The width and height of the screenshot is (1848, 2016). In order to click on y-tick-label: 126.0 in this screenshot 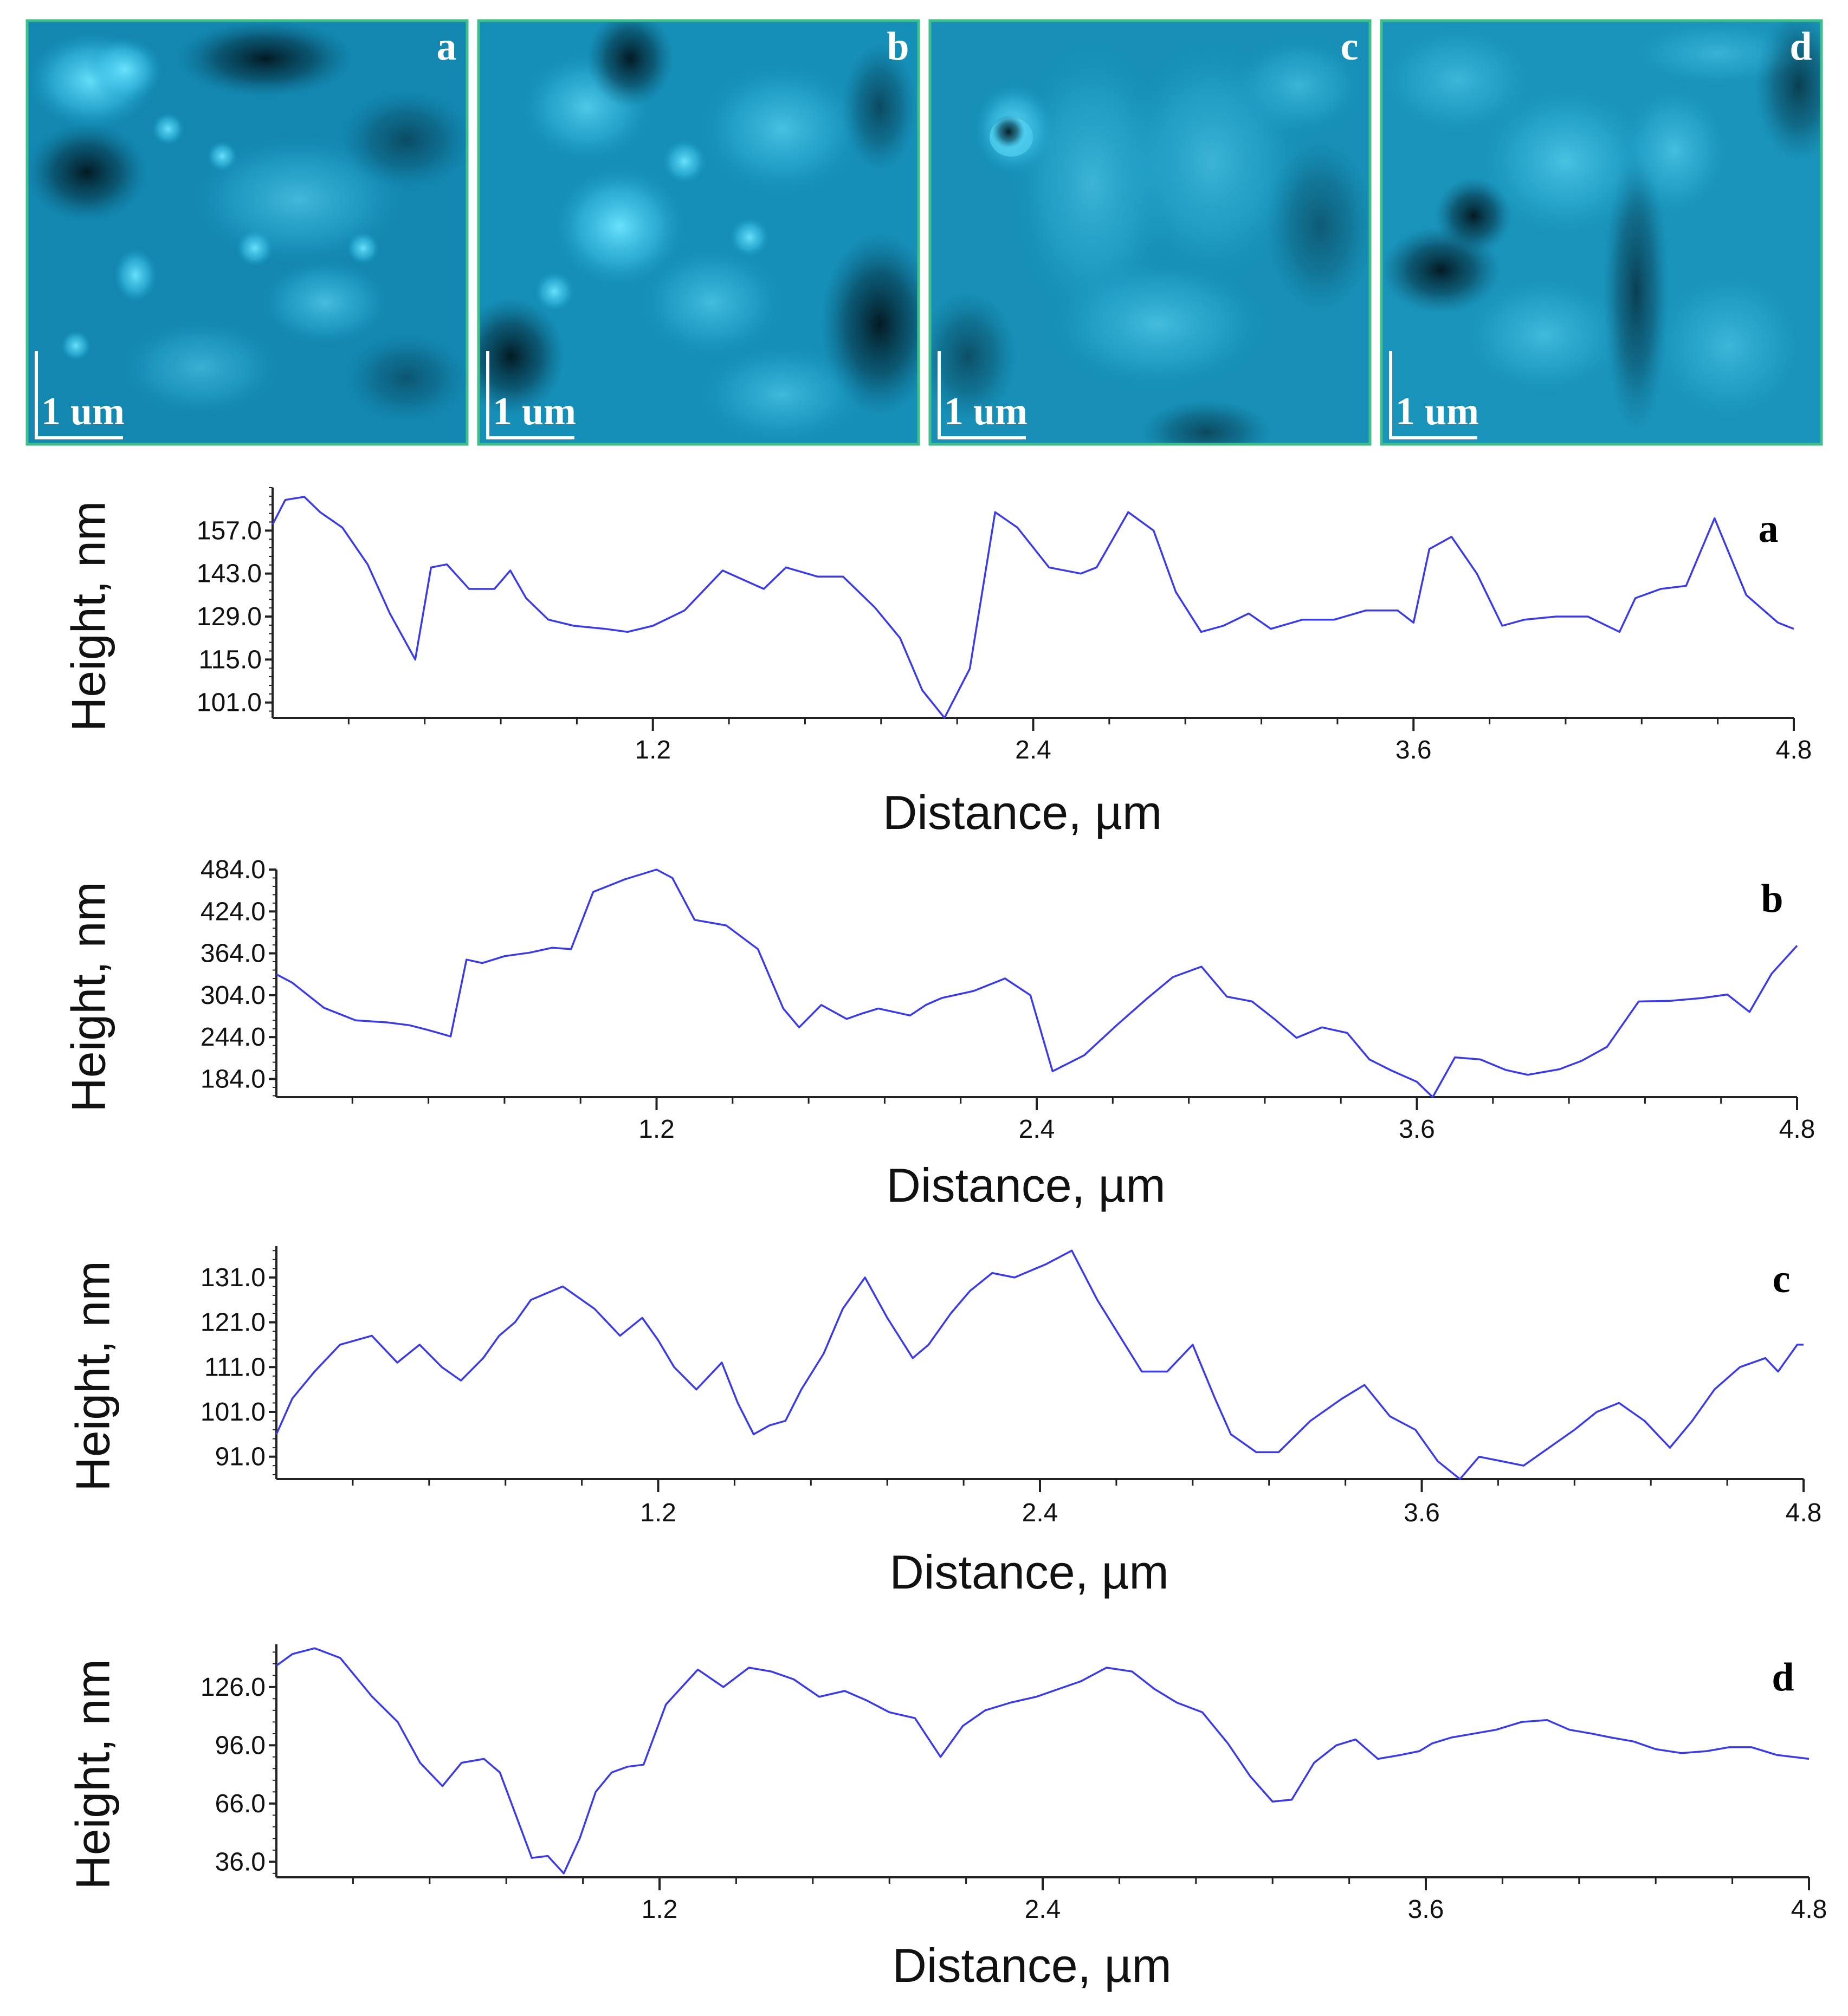, I will do `click(234, 1688)`.